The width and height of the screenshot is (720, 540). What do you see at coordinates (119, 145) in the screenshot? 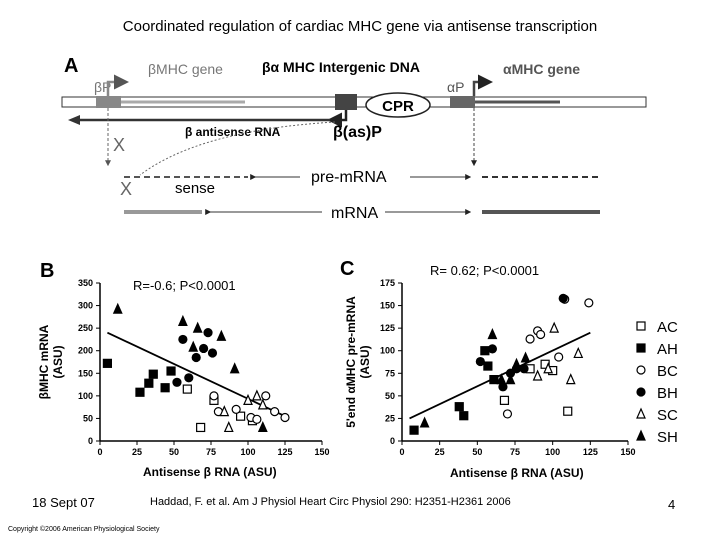
I see `block-x-1: X` at bounding box center [119, 145].